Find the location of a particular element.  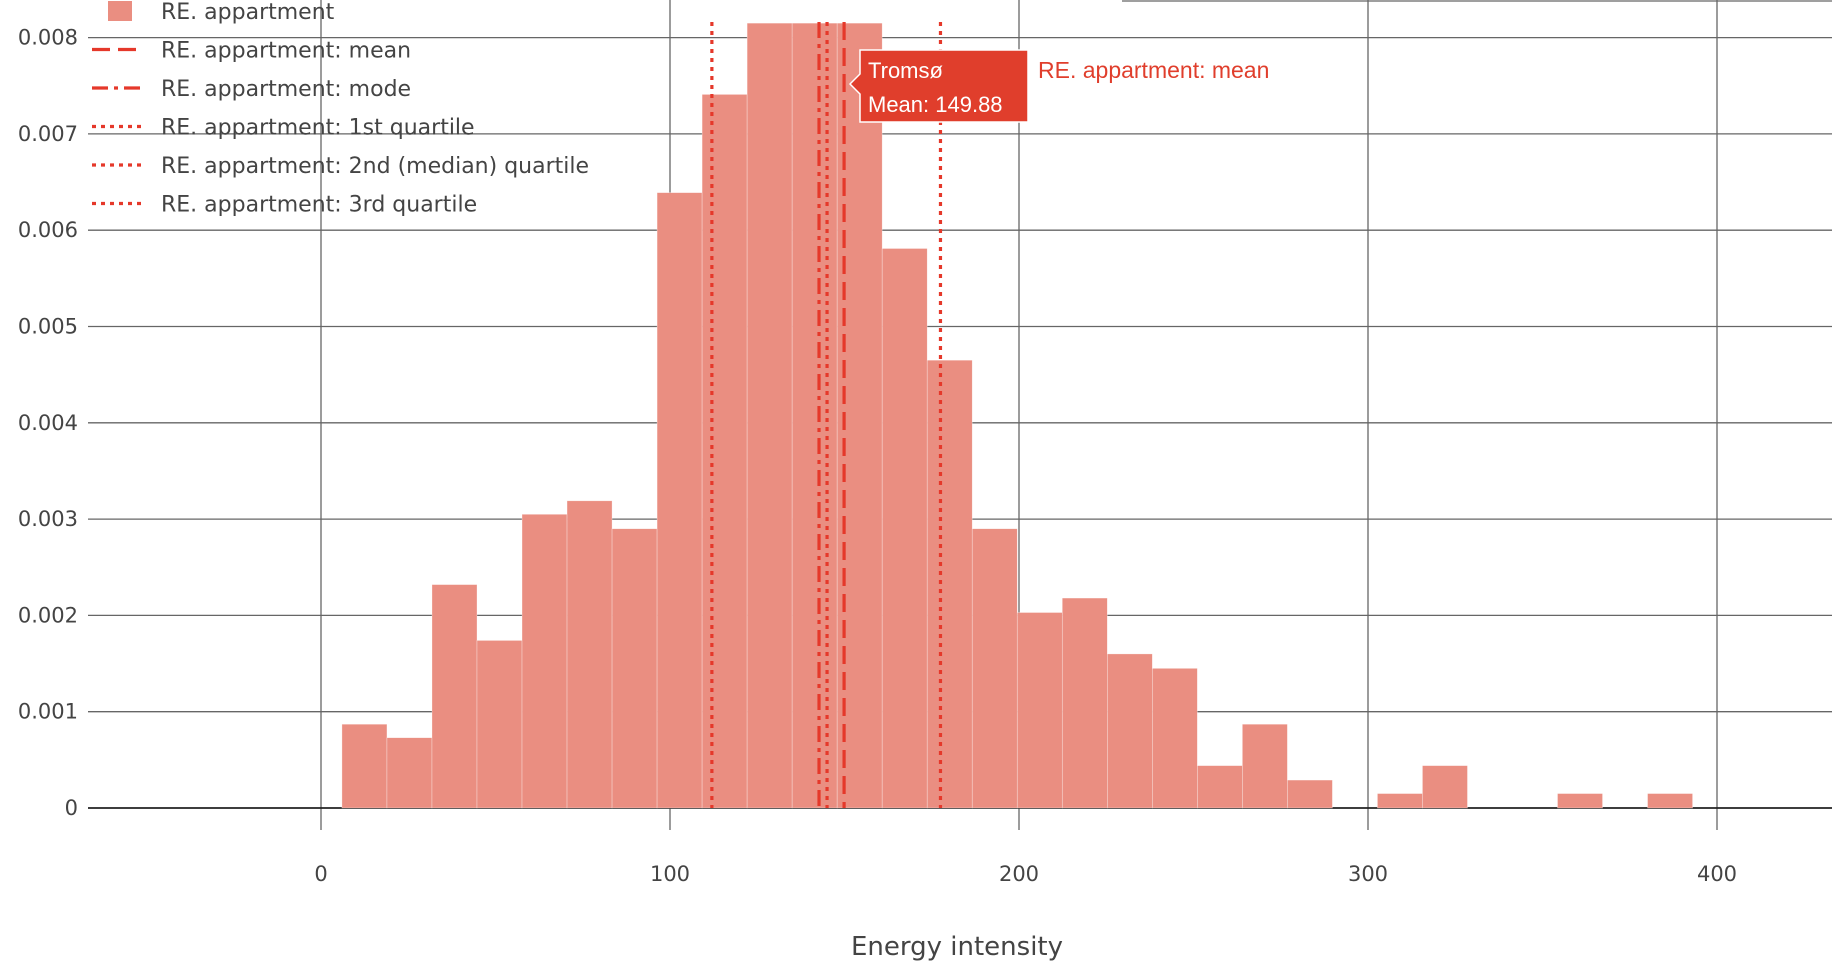

y-tick-label: 0.007 is located at coordinates (48, 134).